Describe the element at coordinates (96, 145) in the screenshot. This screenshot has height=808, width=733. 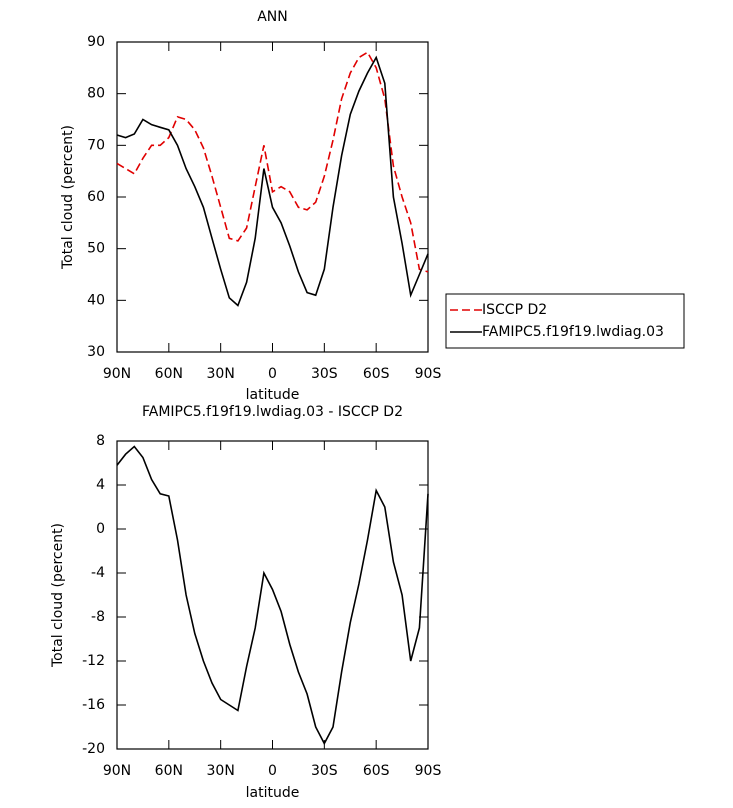
I see `y-tick-label: 70` at that location.